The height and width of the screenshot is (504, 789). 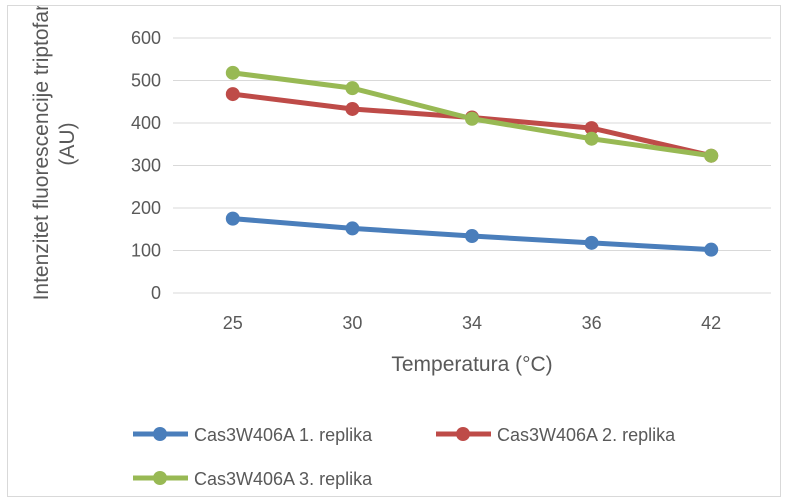 I want to click on y-tick-labels: 0 100 200 300 400 500 600, so click(x=146, y=165).